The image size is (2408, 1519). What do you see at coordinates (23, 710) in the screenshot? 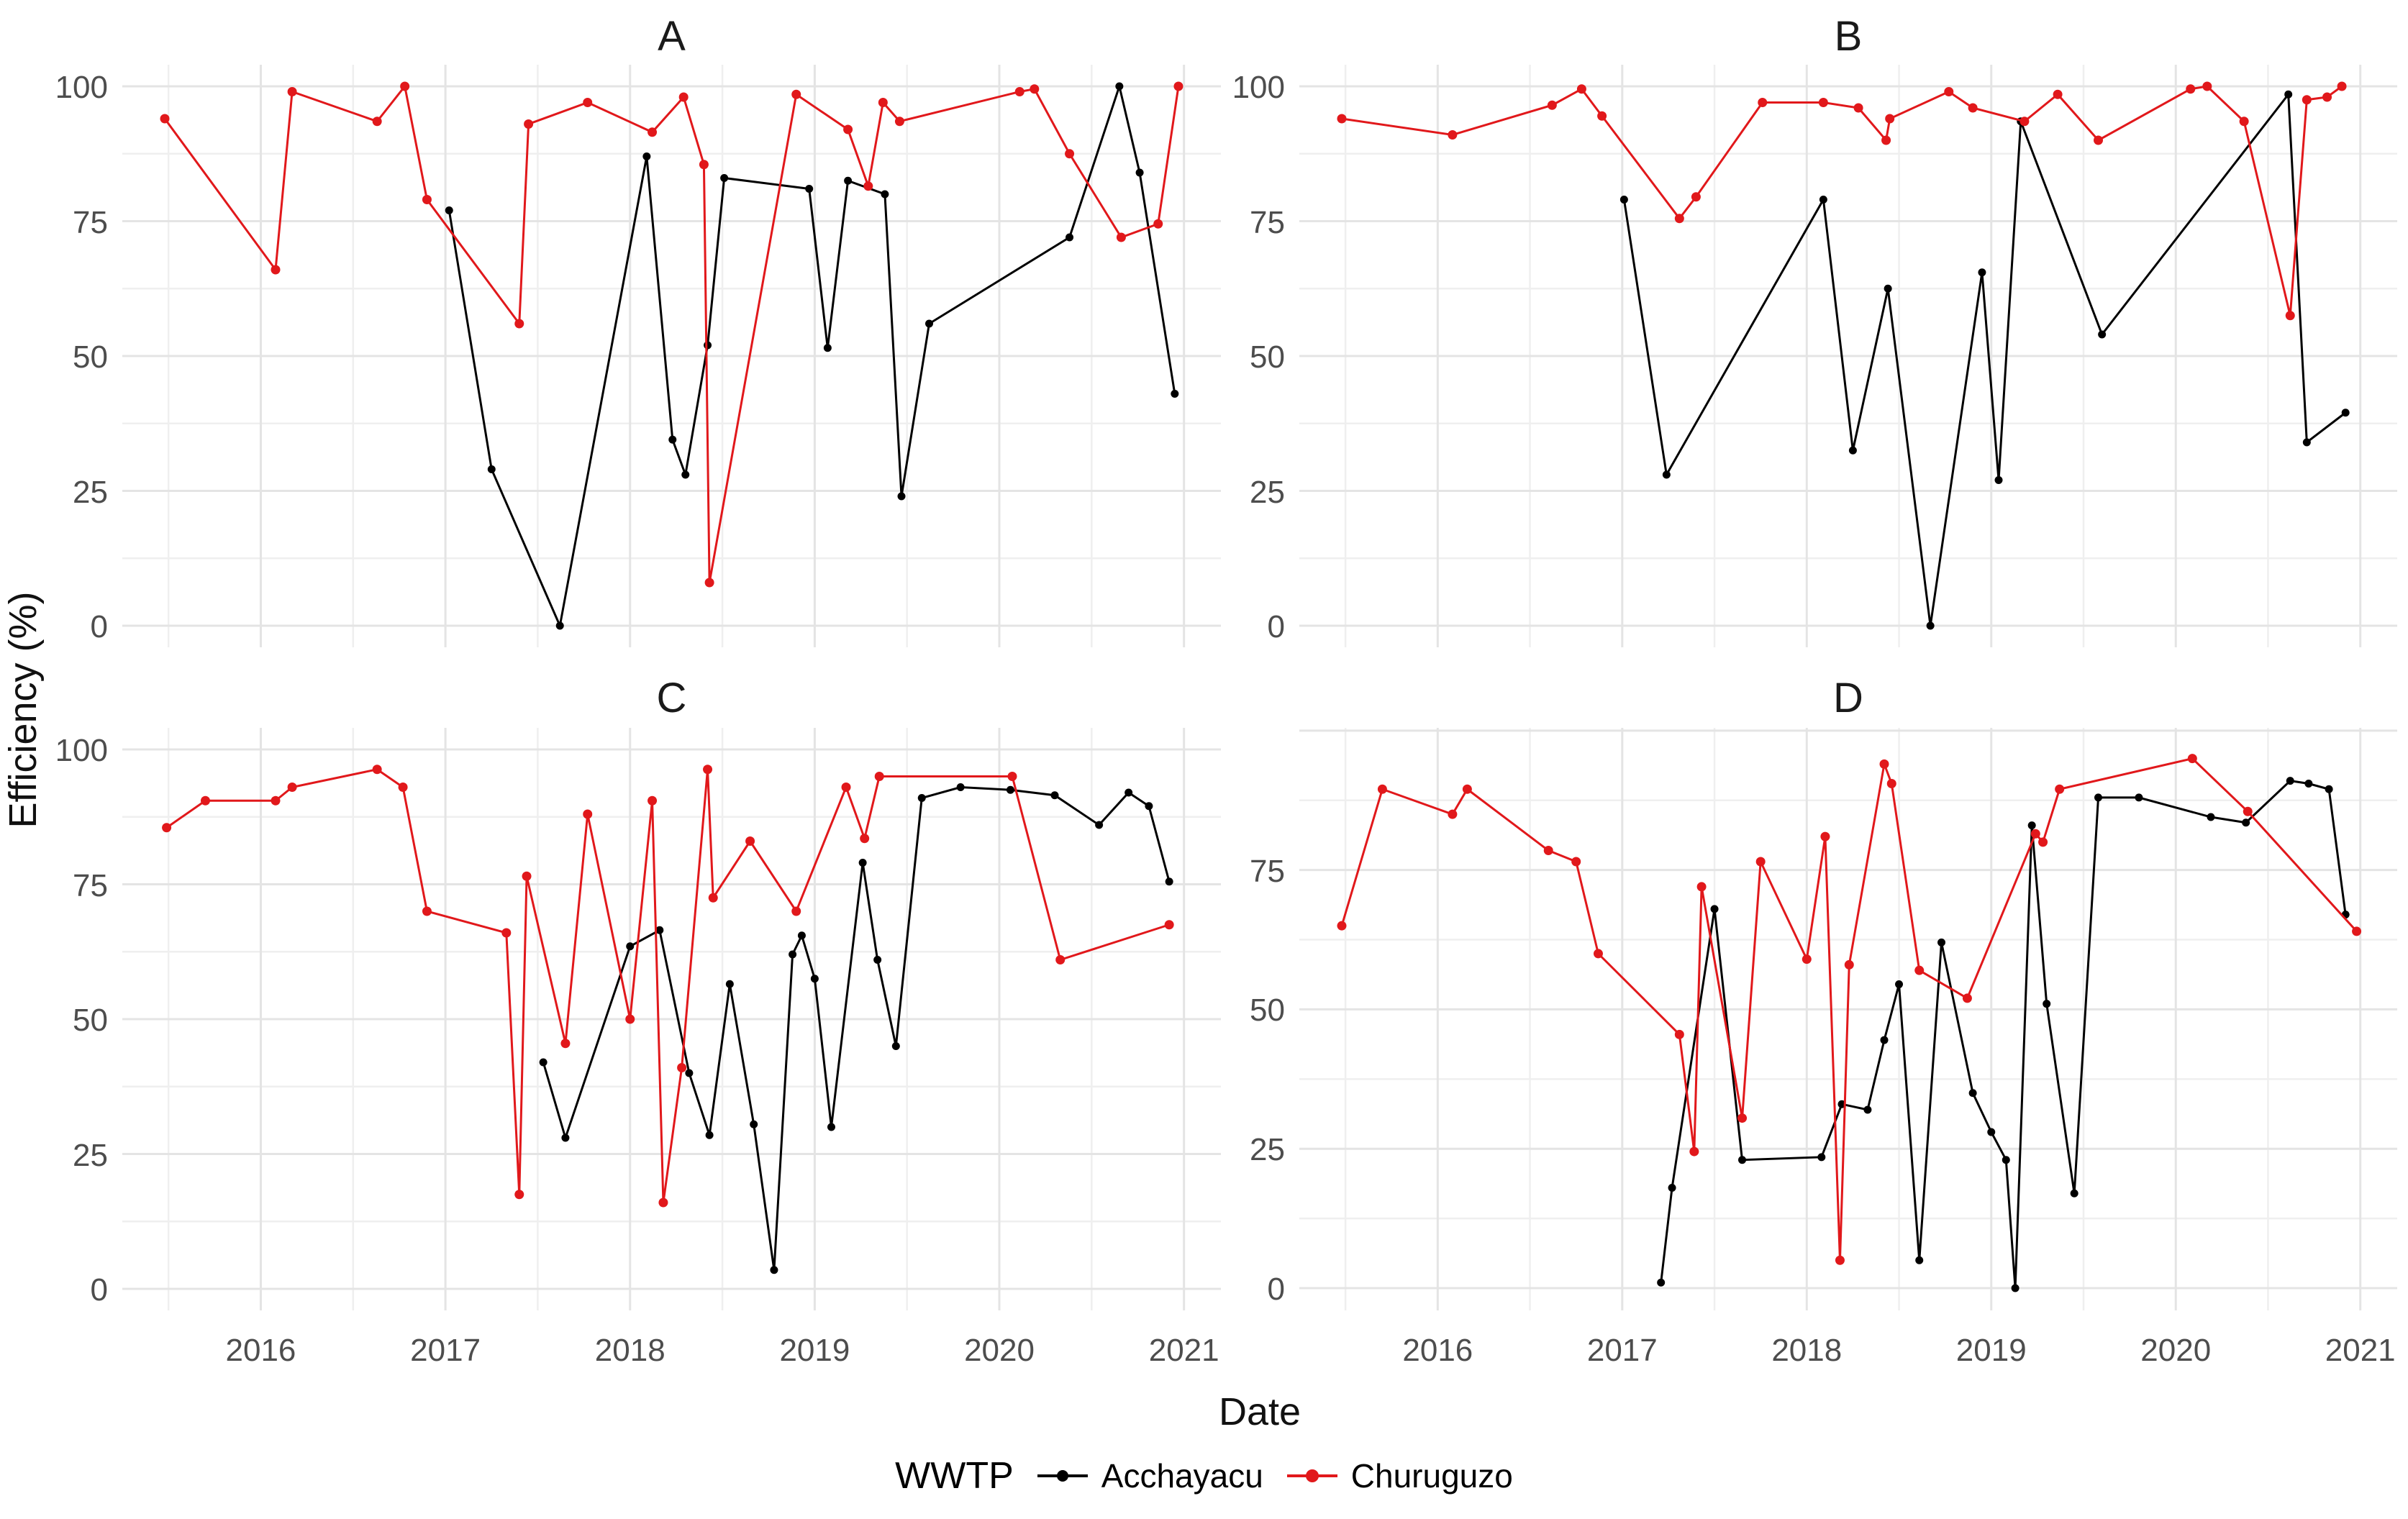
I see `y-axis-title: Efficiency (%)` at bounding box center [23, 710].